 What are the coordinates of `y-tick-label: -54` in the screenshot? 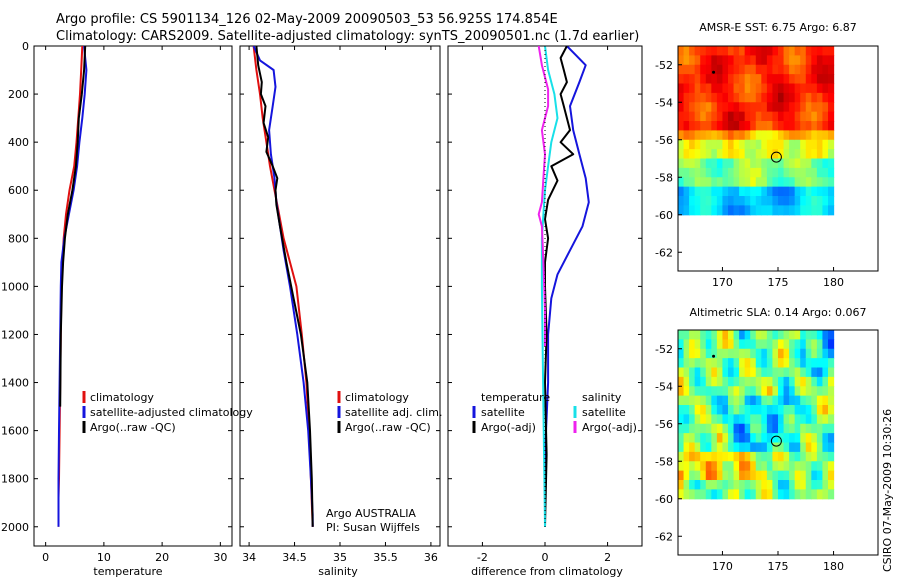 It's located at (664, 102).